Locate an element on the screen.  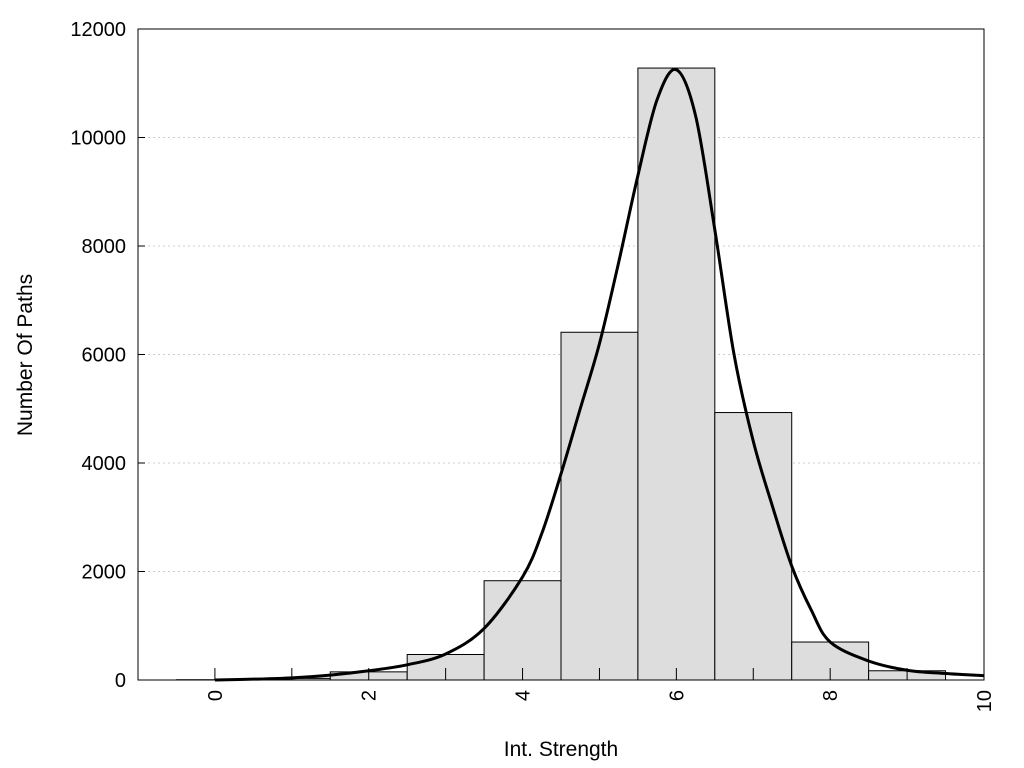
y-axis-title: Number Of Paths is located at coordinates (25, 355).